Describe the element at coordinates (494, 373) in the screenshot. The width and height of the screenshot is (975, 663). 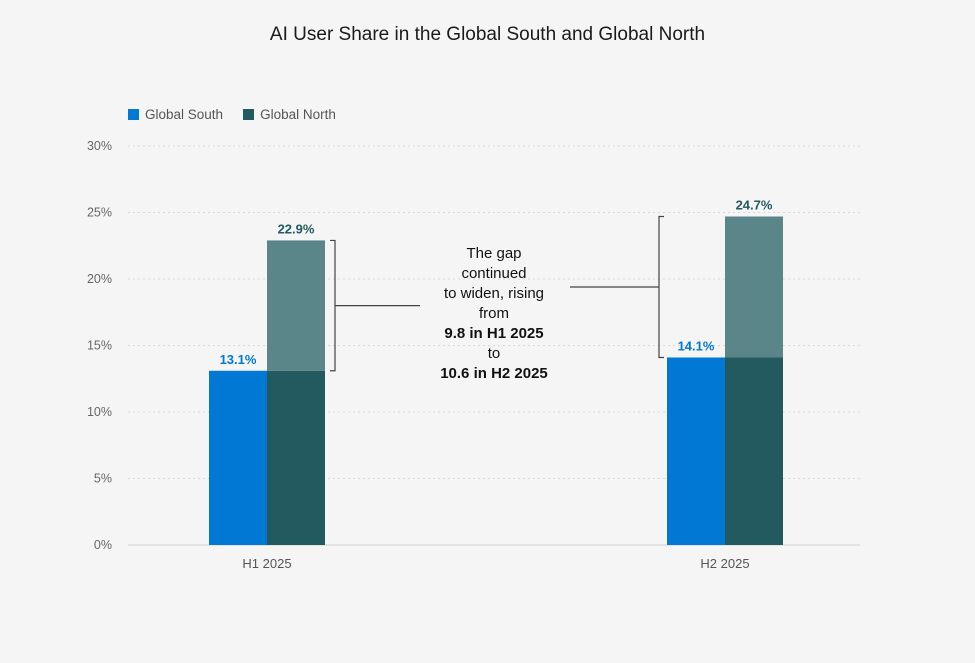
I see `annotation-line-7: 10.6 in H2 2025` at that location.